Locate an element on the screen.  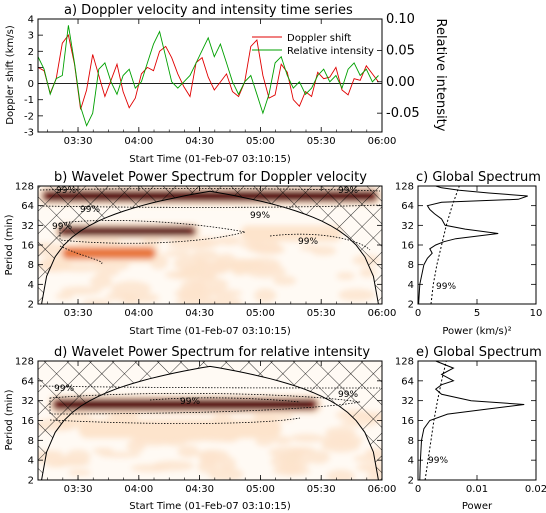
panel-a-ytick-label: 0 is located at coordinates (31, 84).